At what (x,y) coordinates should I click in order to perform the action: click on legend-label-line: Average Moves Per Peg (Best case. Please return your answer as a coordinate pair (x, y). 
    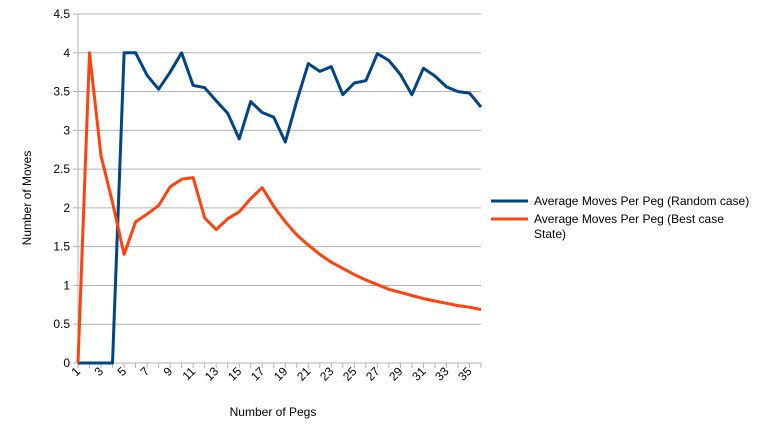
    Looking at the image, I should click on (629, 219).